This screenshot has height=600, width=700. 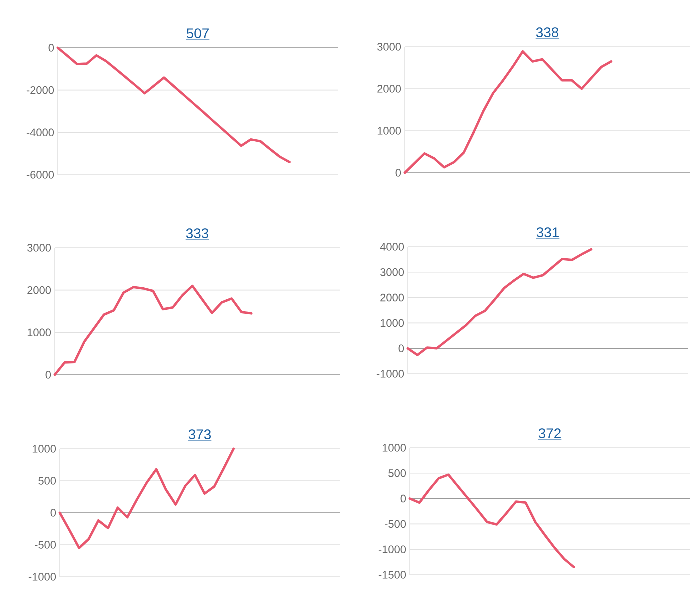 What do you see at coordinates (392, 247) in the screenshot?
I see `y-tick-label: 4000` at bounding box center [392, 247].